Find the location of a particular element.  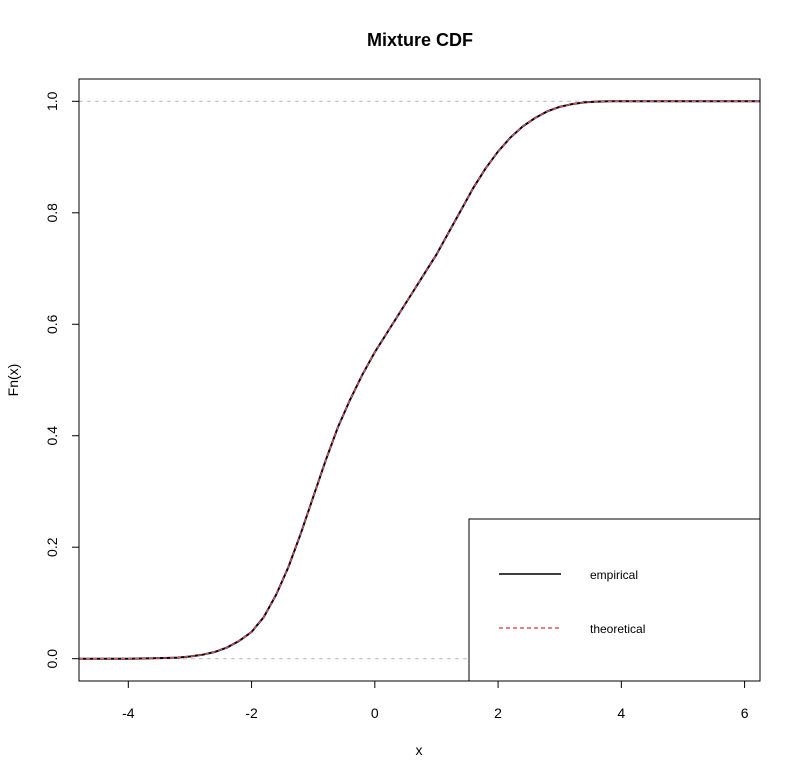

x-tick-label: 0 is located at coordinates (375, 713).